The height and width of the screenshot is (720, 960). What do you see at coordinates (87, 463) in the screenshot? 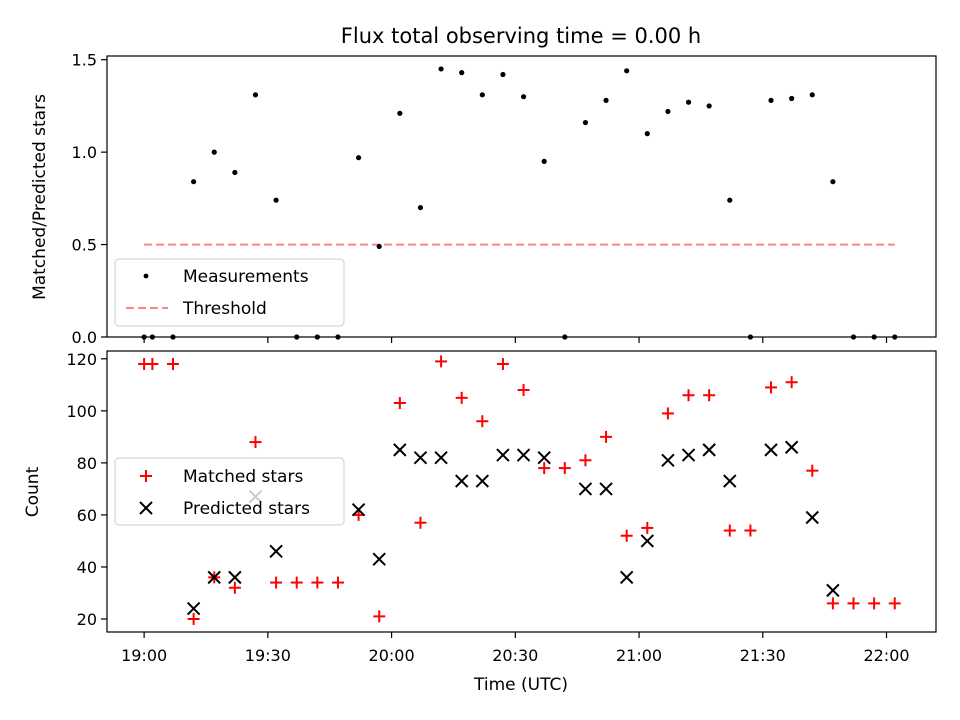
I see `bottom-y-tick-label: 80` at bounding box center [87, 463].